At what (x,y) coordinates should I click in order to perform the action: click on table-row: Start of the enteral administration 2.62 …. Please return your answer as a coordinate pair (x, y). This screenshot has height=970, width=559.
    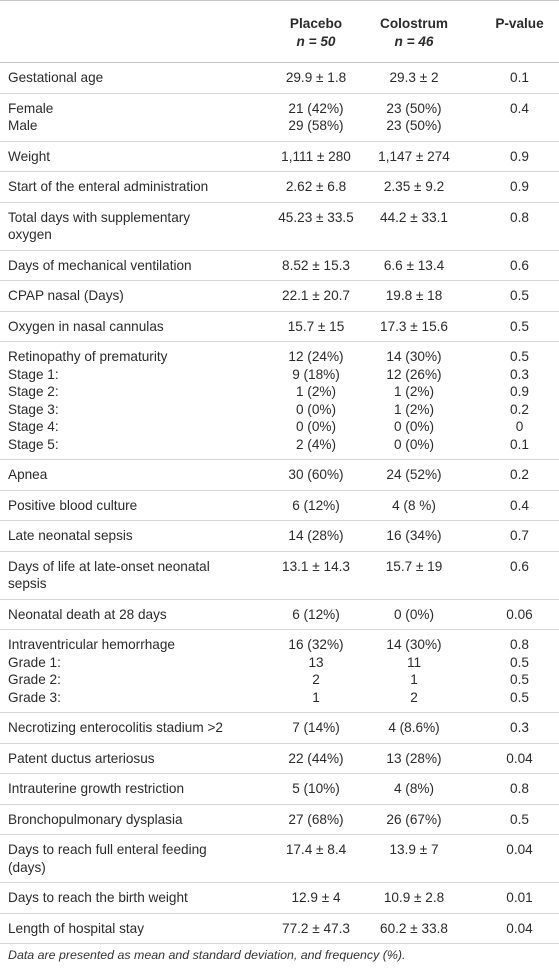
    Looking at the image, I should click on (279, 187).